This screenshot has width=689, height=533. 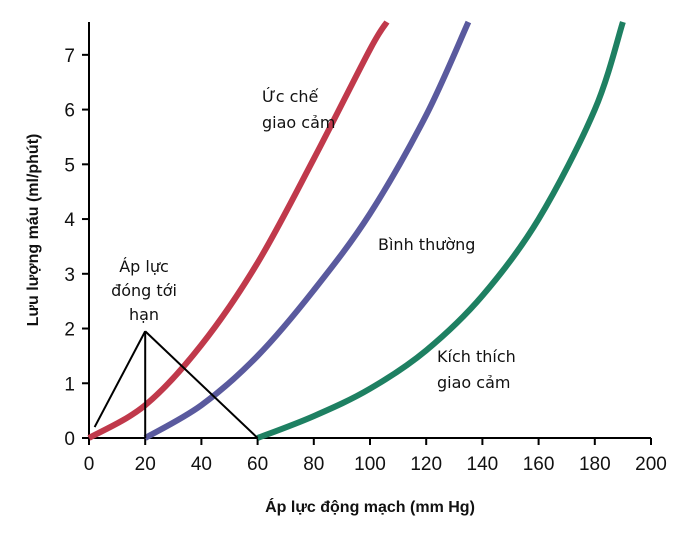 I want to click on y-tick-label: 7, so click(x=69, y=56).